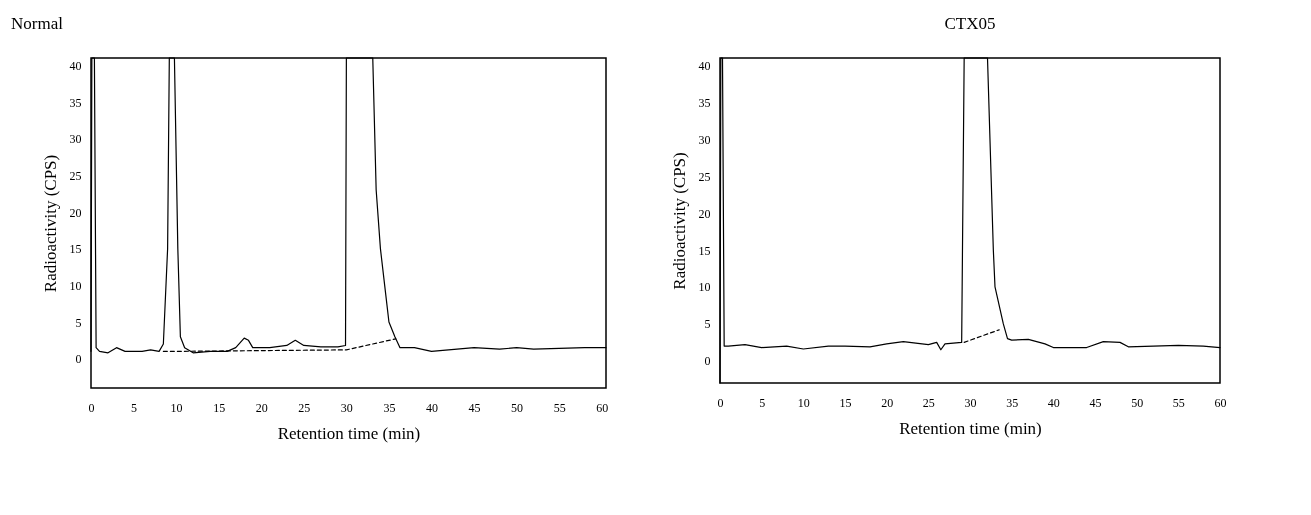 Image resolution: width=1311 pixels, height=515 pixels. Describe the element at coordinates (37, 24) in the screenshot. I see `chart-title: Normal` at that location.